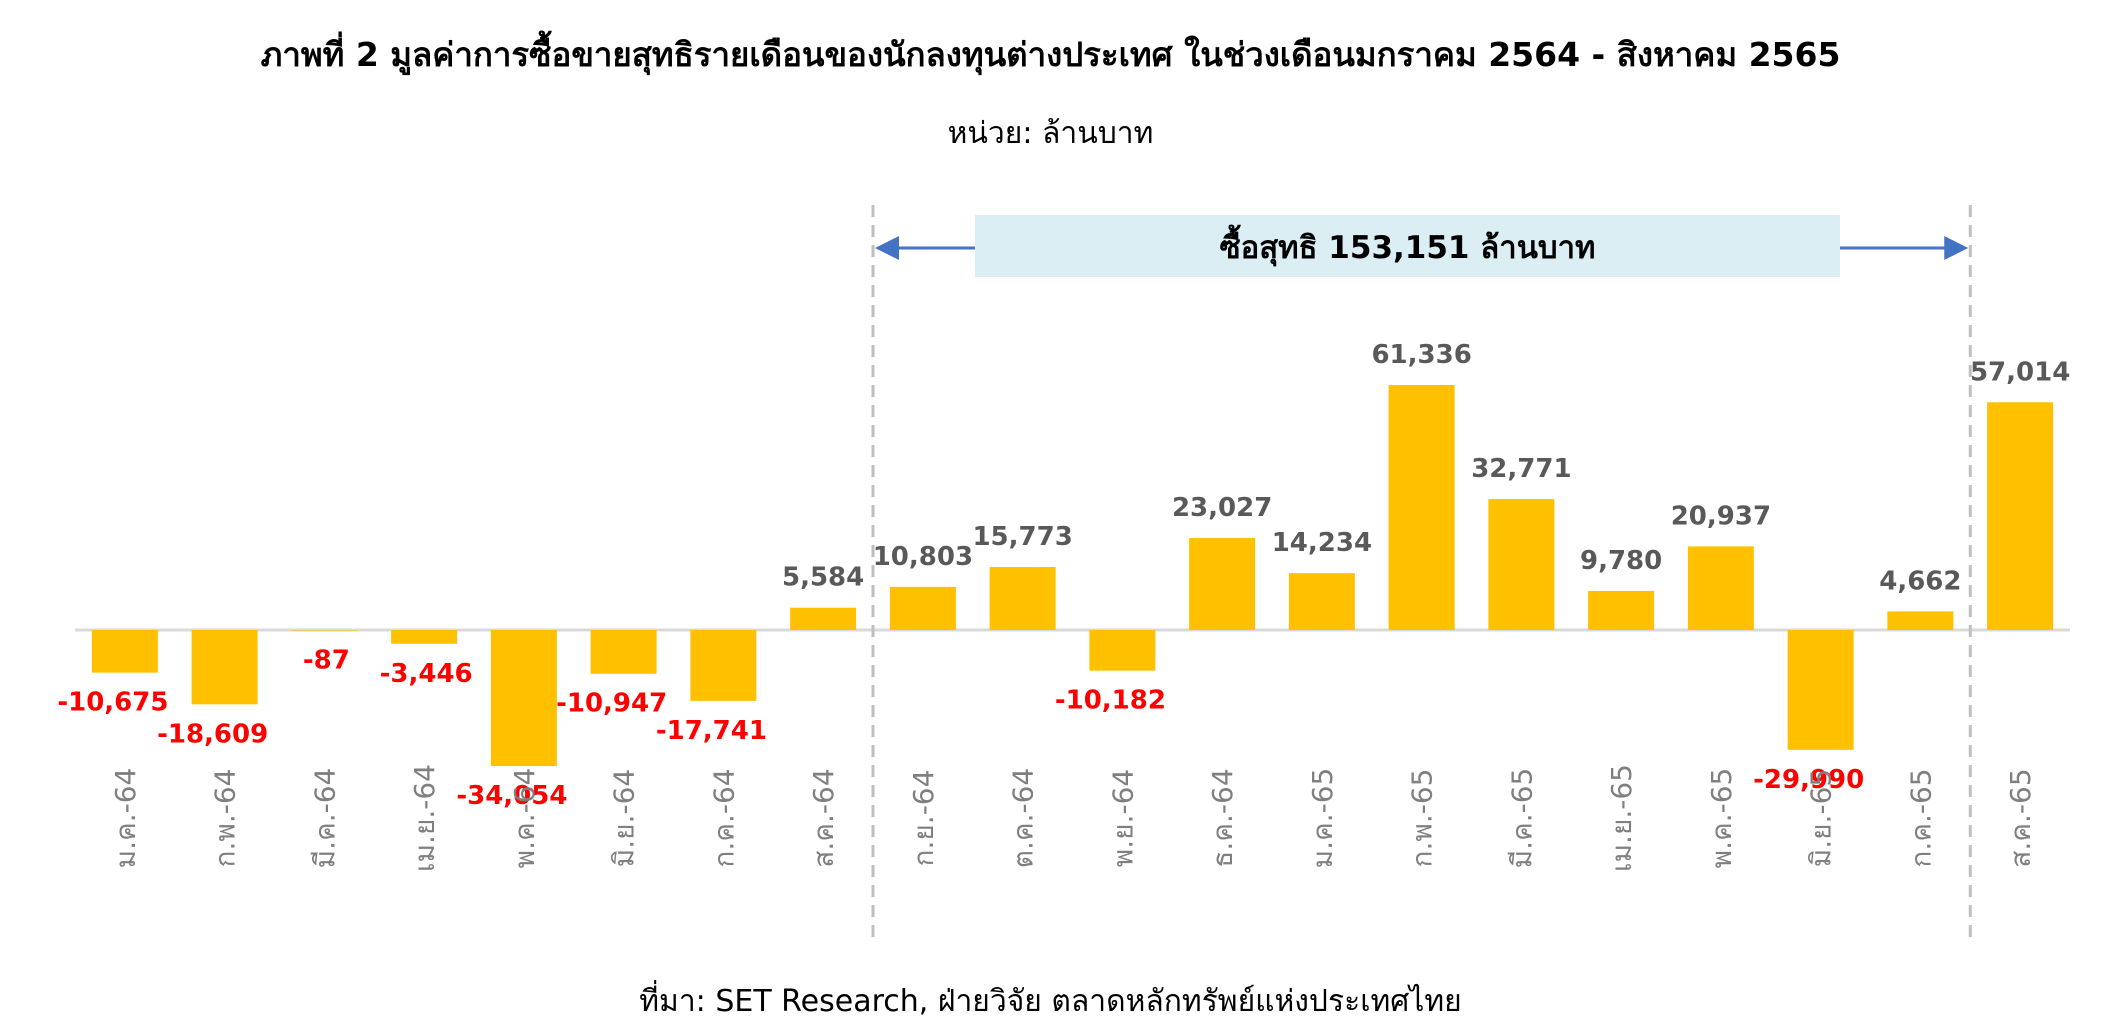 The height and width of the screenshot is (1036, 2101). What do you see at coordinates (1621, 818) in the screenshot?
I see `x-tick-label-15: เม.ย.-65` at bounding box center [1621, 818].